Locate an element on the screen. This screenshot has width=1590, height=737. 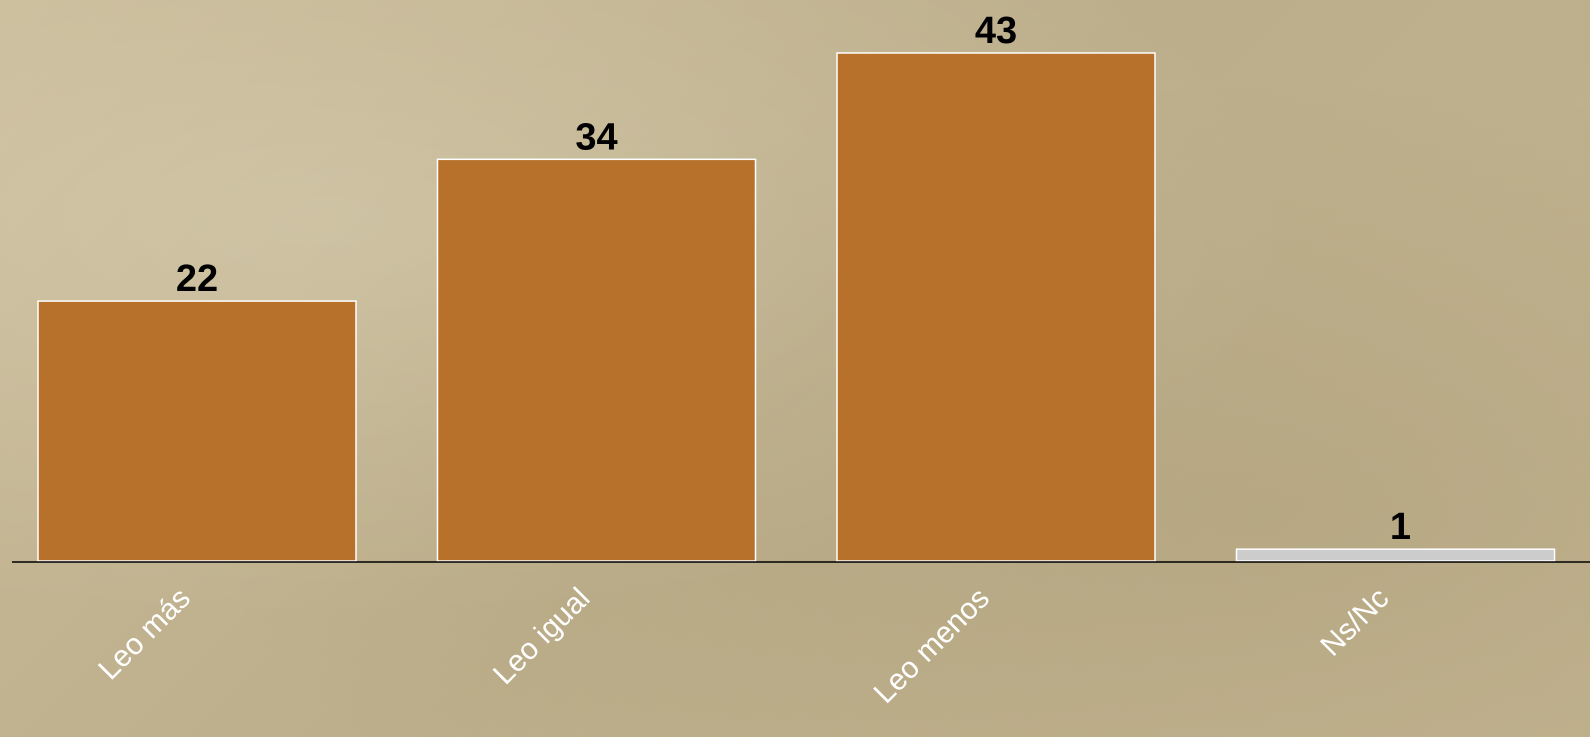
value-label-1: 34 is located at coordinates (596, 137).